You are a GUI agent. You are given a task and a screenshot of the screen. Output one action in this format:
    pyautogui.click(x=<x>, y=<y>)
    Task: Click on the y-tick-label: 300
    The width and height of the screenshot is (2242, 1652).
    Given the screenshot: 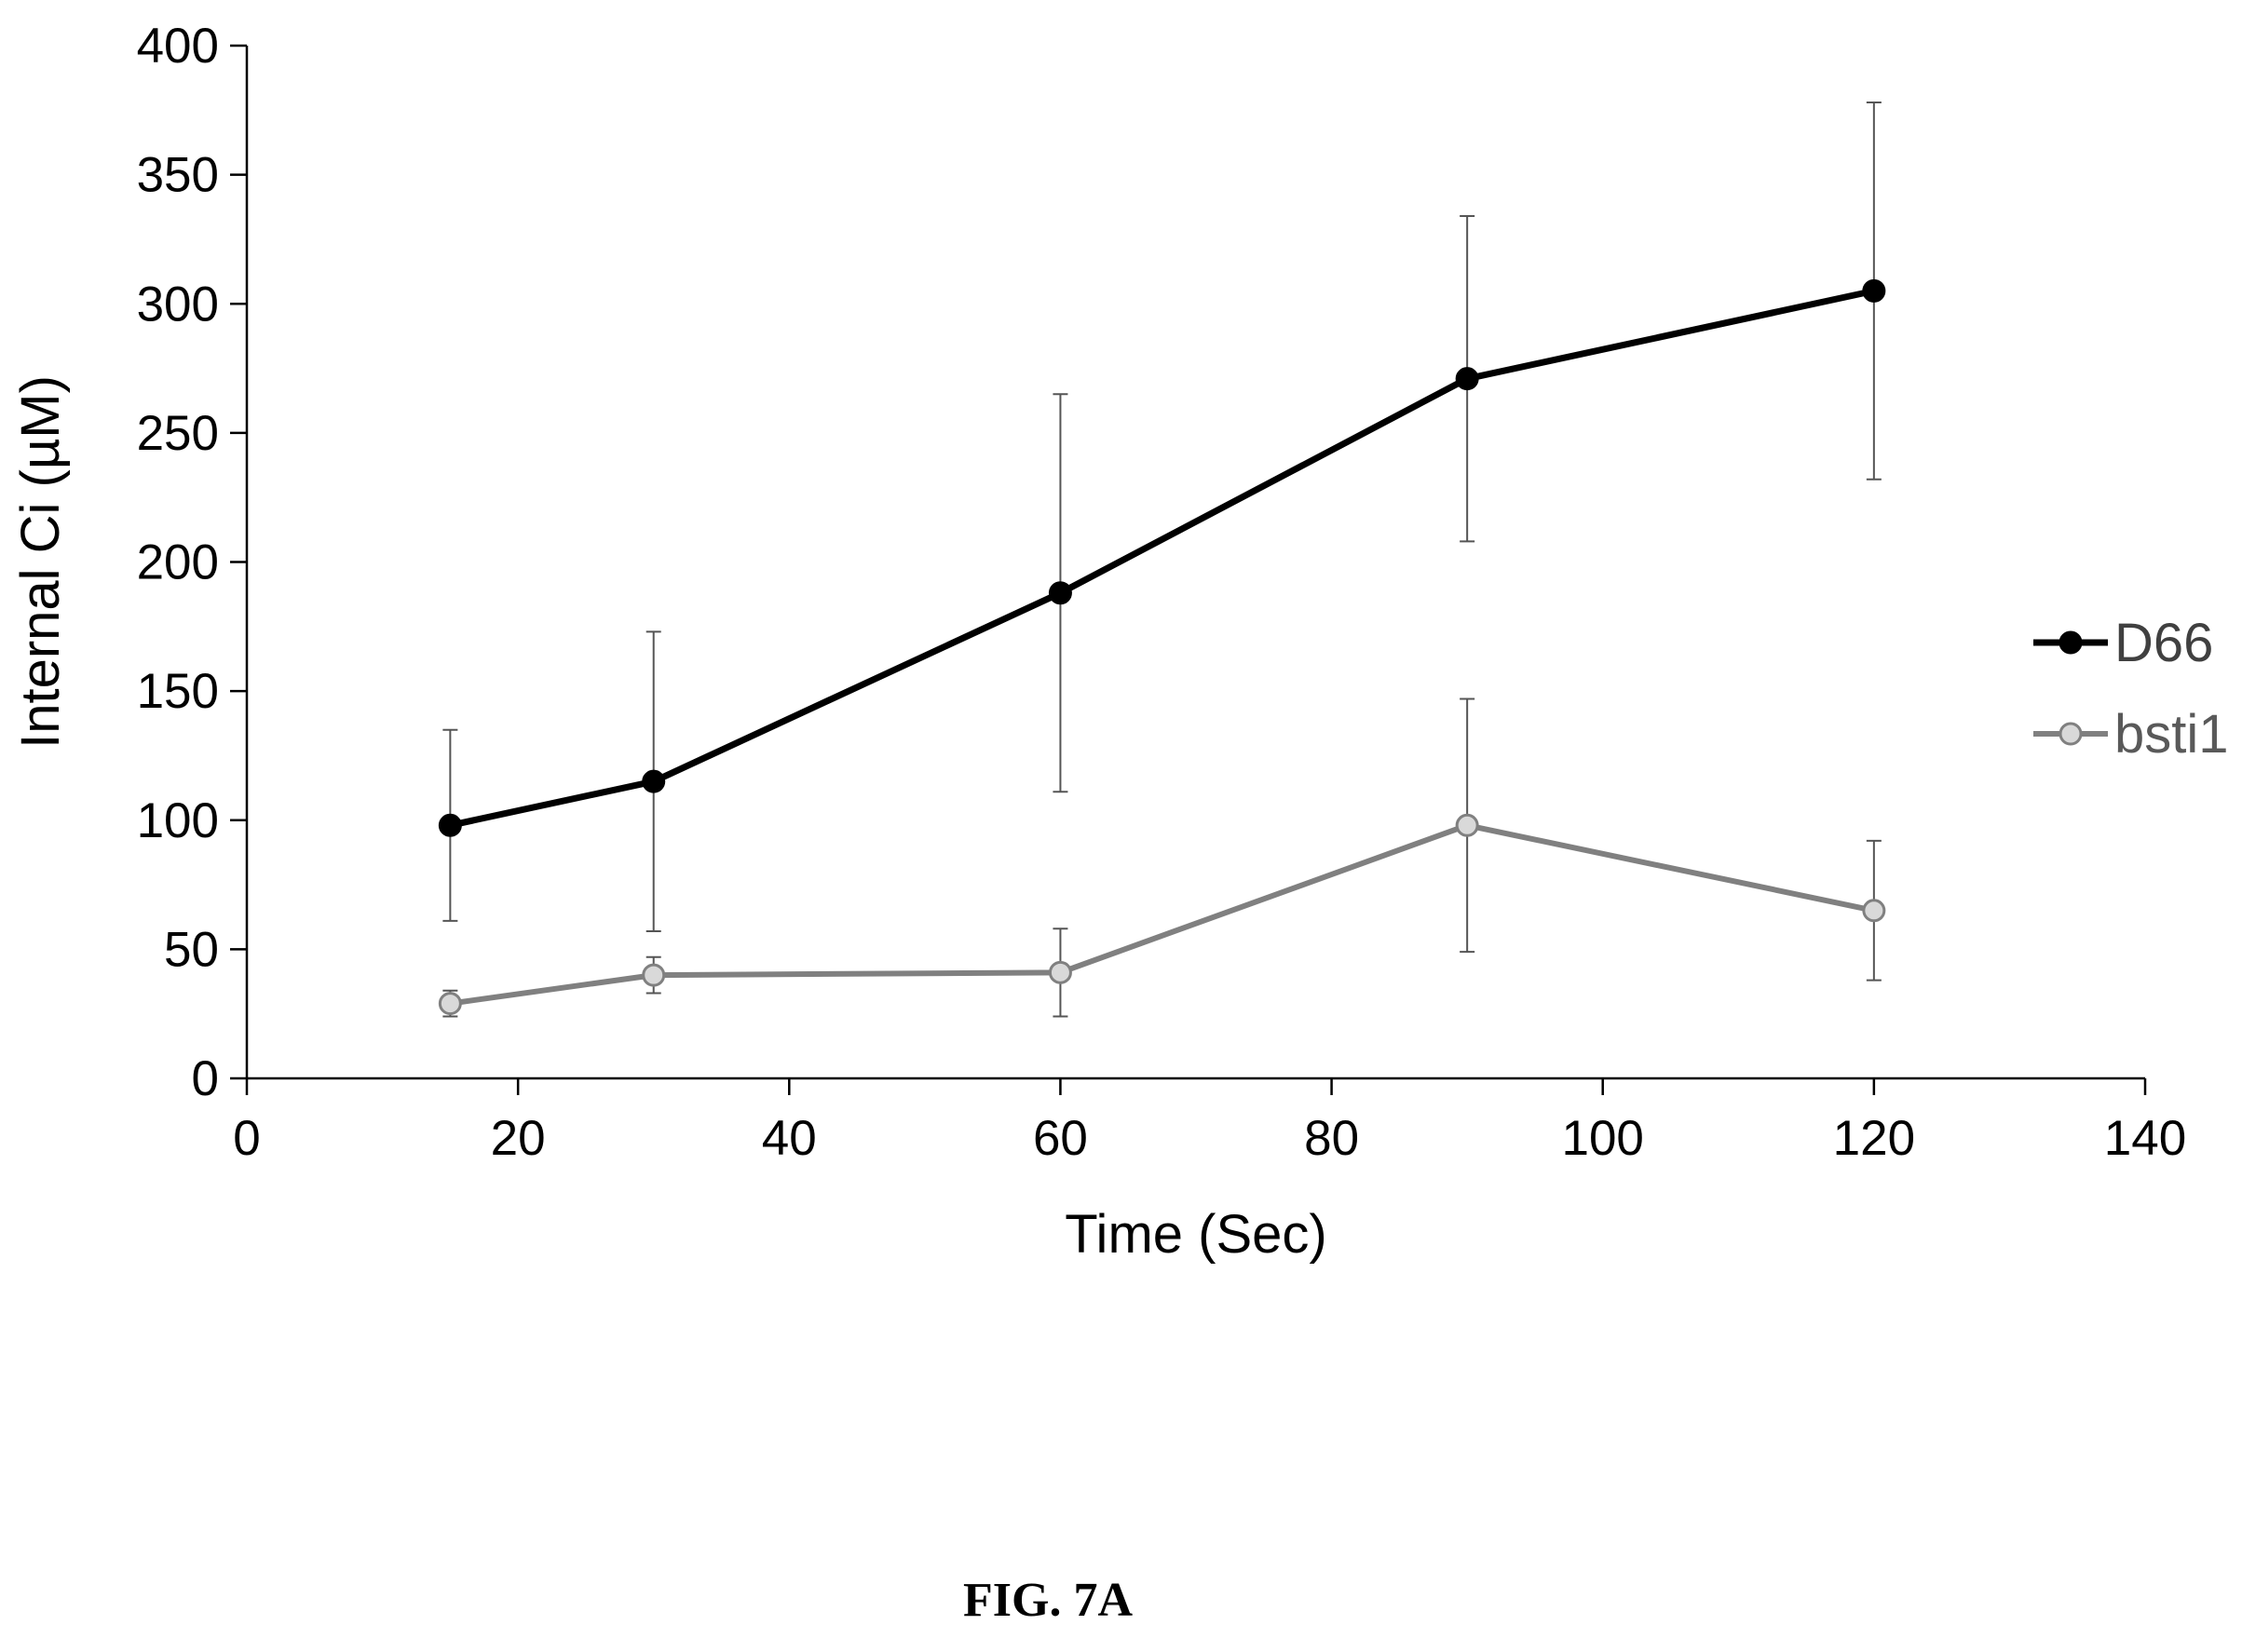 What is the action you would take?
    pyautogui.click(x=178, y=304)
    